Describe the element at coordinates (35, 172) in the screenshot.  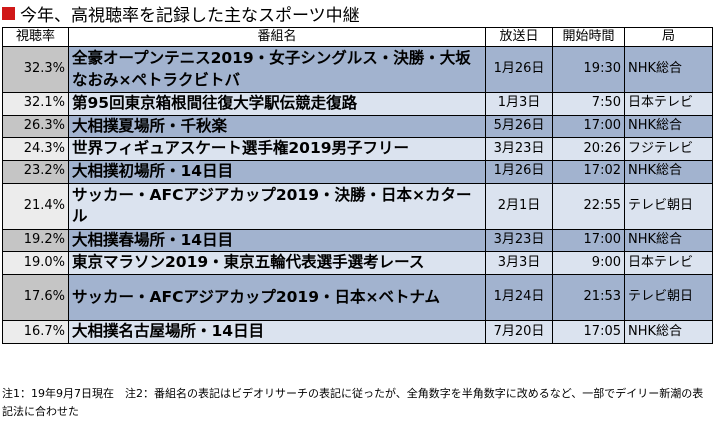
I see `rating-cell: 23.2%` at that location.